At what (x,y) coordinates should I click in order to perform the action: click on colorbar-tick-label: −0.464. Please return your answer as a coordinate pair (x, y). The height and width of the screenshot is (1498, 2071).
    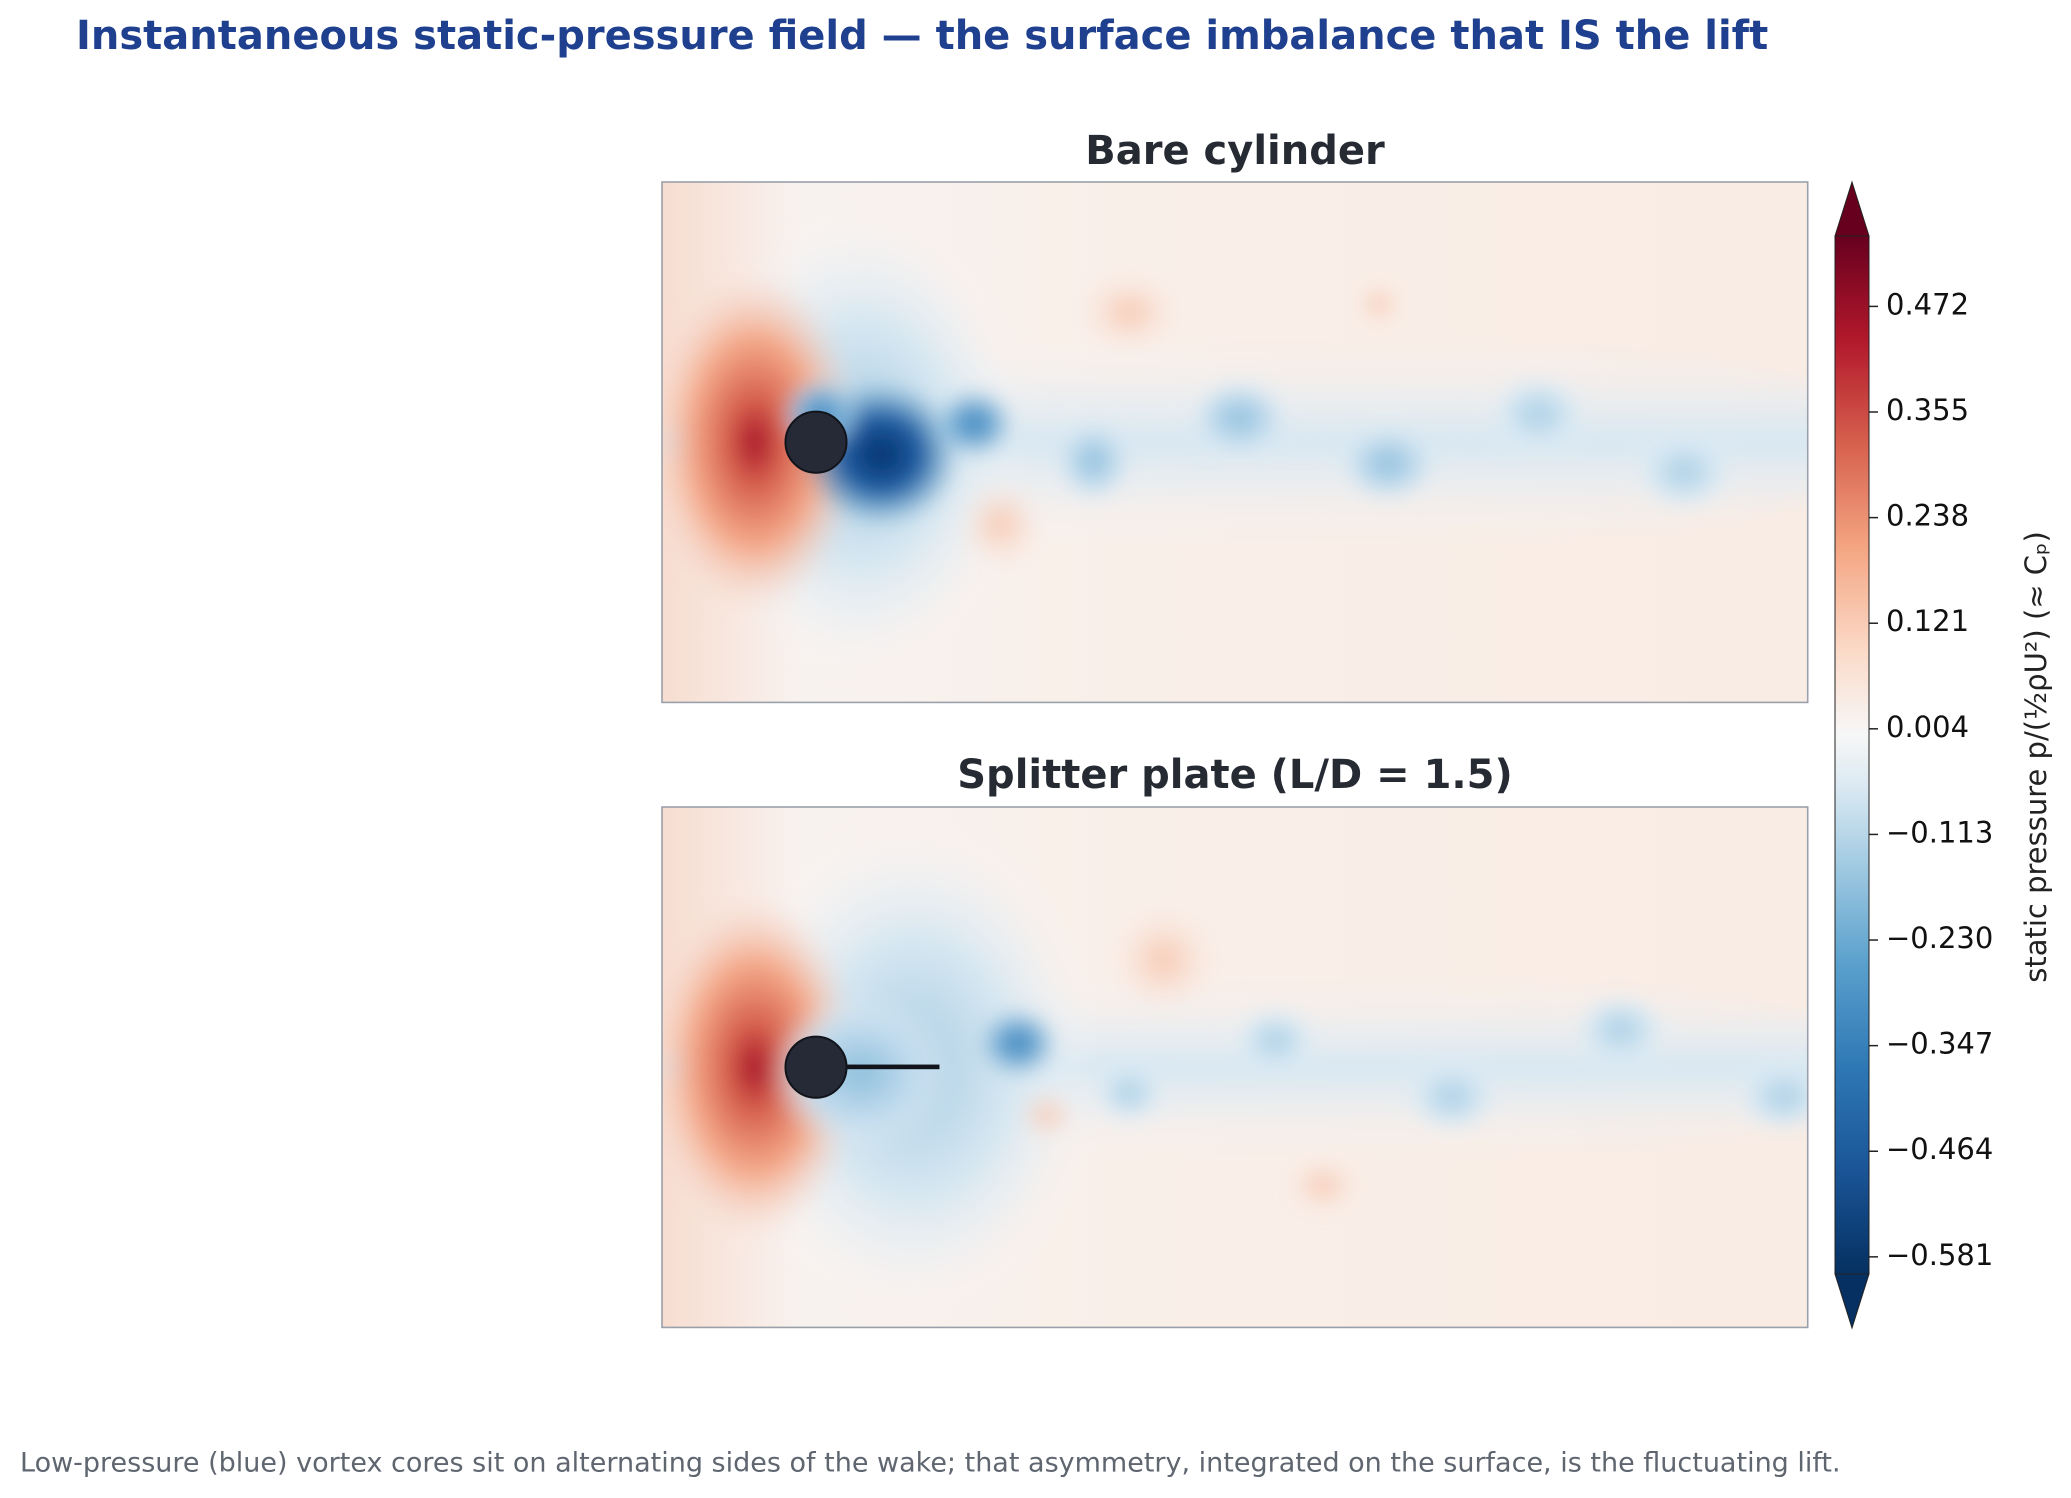
    Looking at the image, I should click on (1939, 1149).